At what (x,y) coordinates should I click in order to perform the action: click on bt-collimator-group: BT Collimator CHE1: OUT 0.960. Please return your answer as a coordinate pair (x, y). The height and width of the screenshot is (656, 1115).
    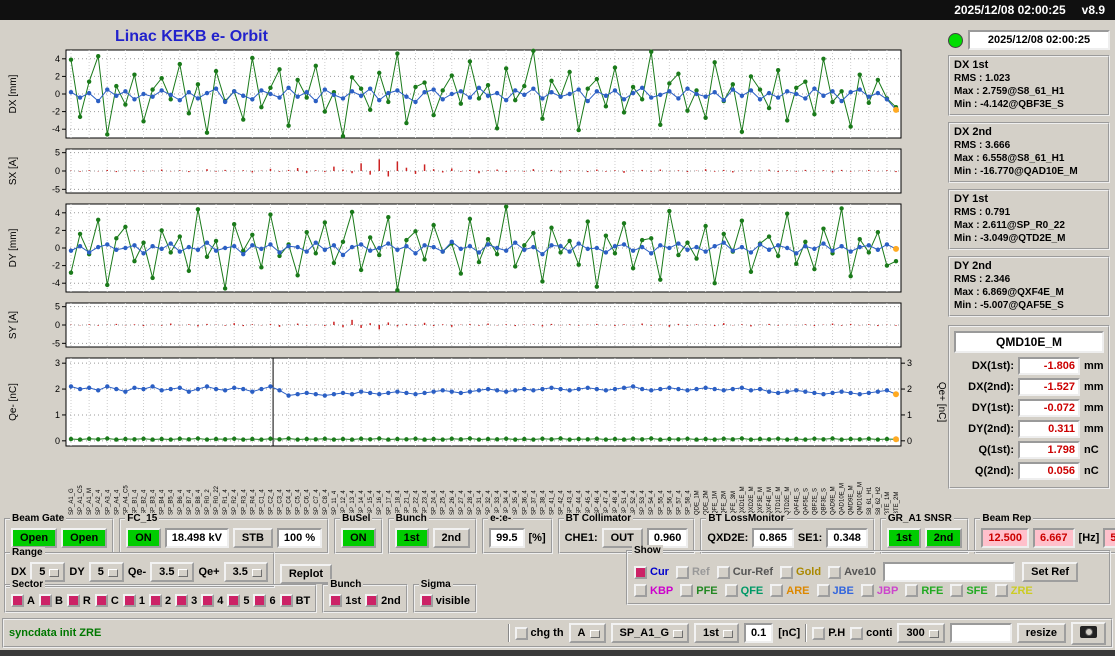
    Looking at the image, I should click on (626, 533).